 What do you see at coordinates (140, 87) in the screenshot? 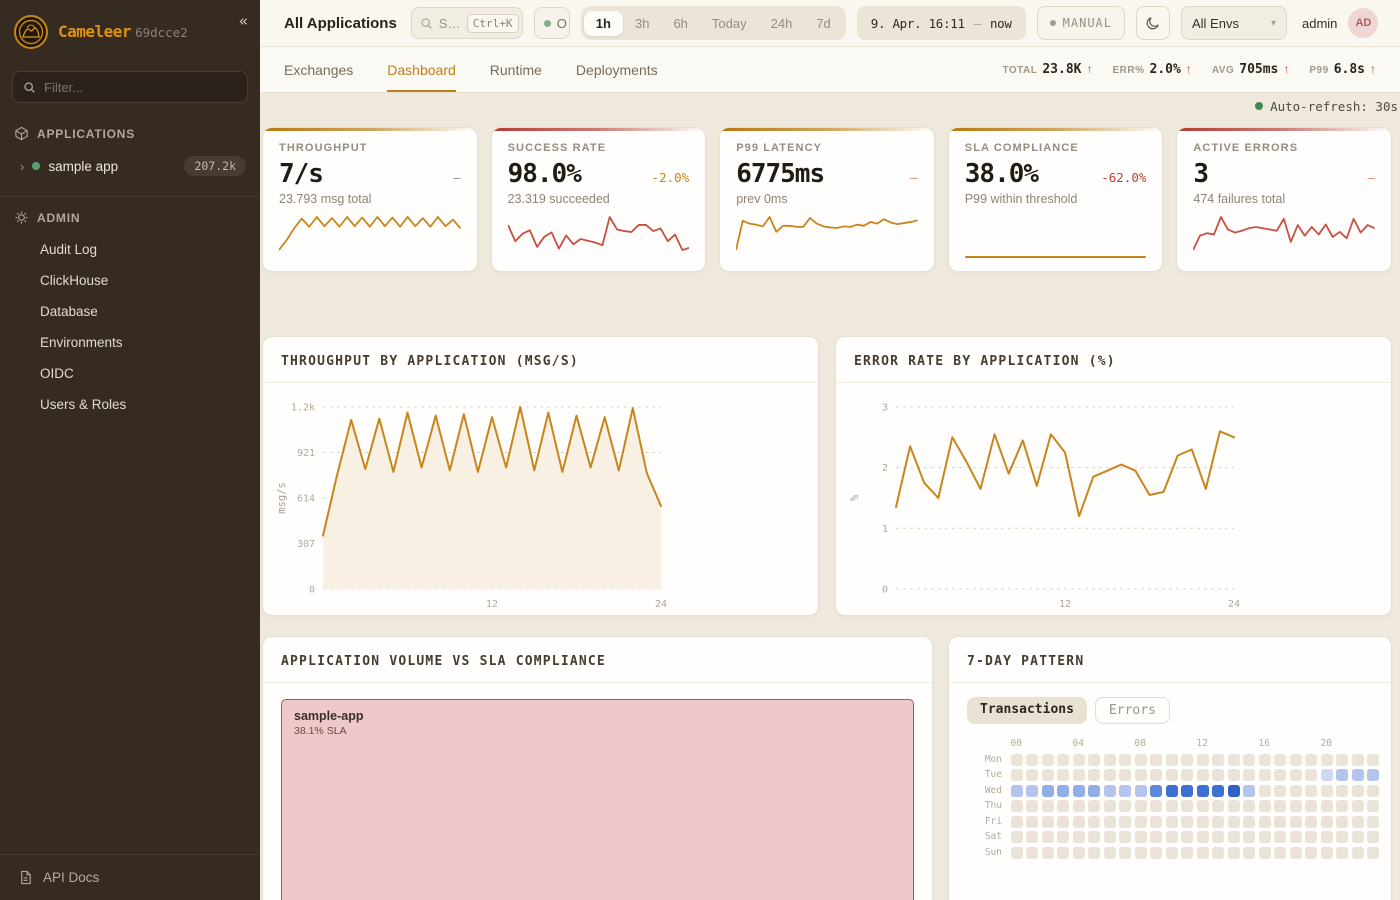
I see `filter-input` at bounding box center [140, 87].